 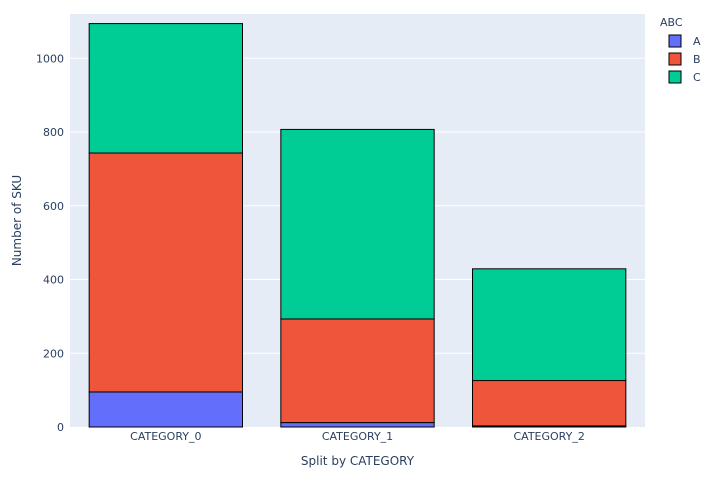 What do you see at coordinates (680, 50) in the screenshot?
I see `legend: ABC ABC` at bounding box center [680, 50].